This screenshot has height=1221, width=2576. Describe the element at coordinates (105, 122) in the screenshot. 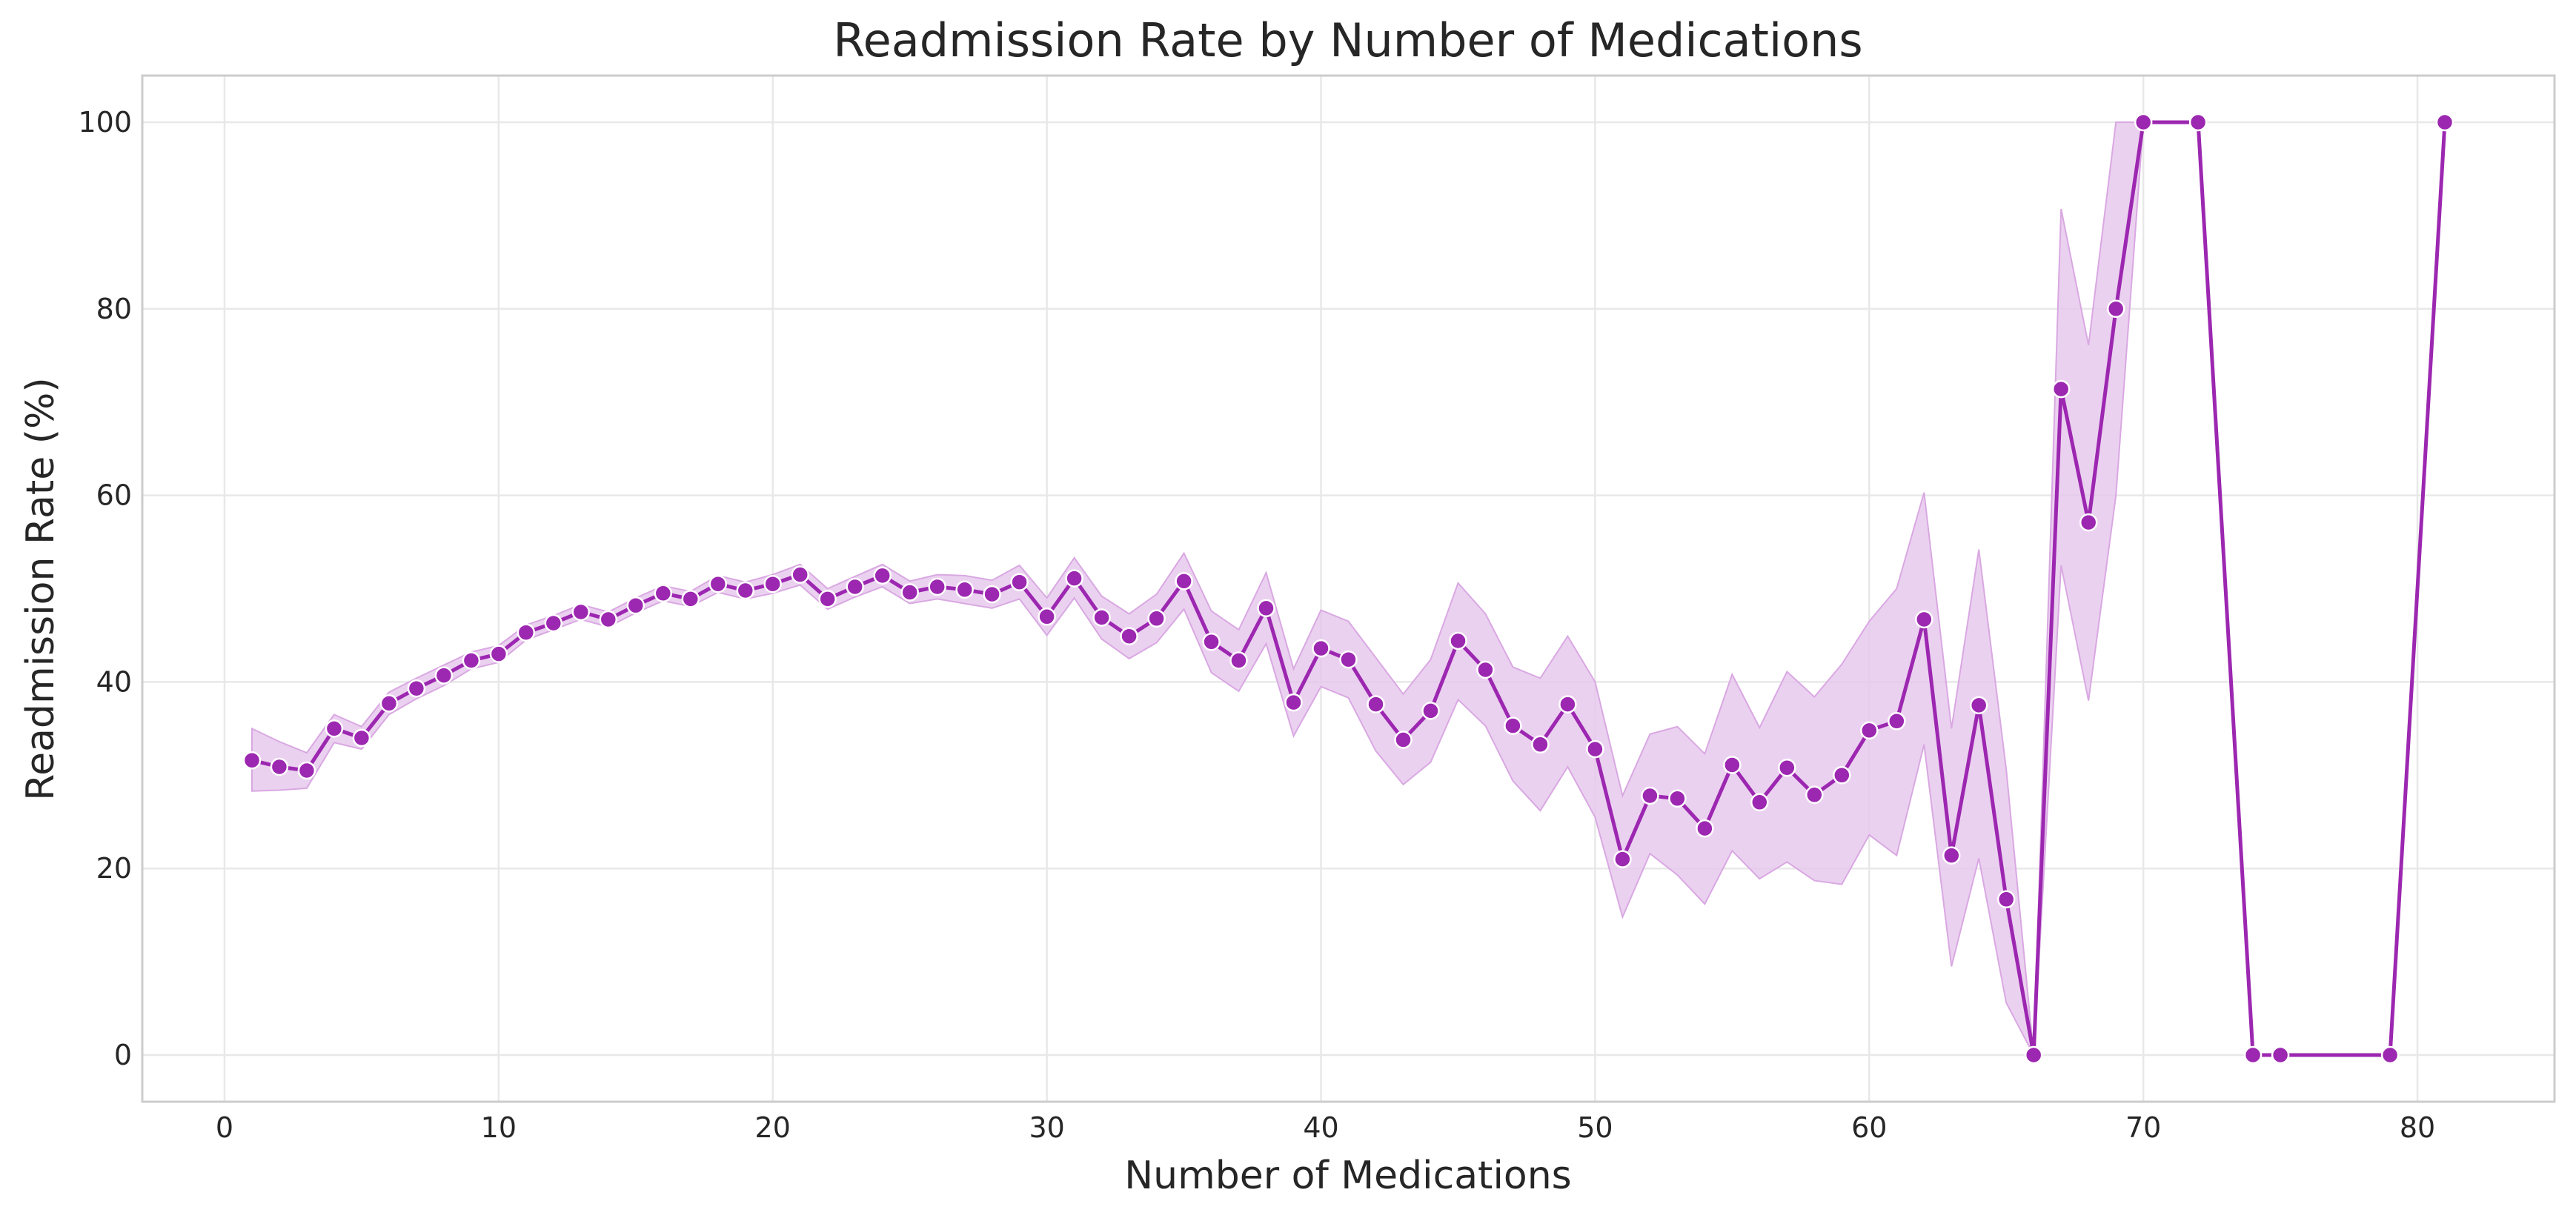

I see `y-tick-label: 100` at that location.